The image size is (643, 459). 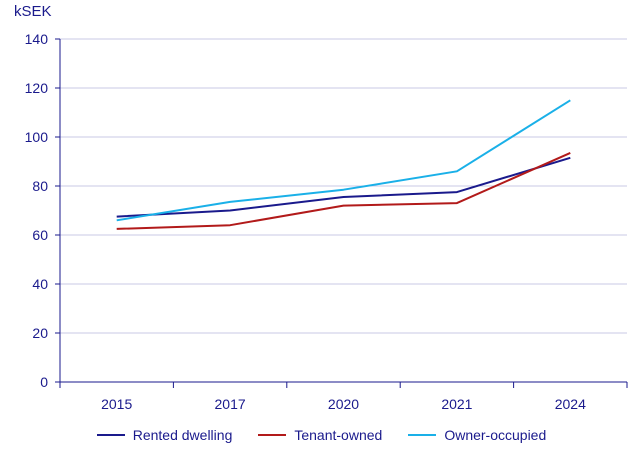 What do you see at coordinates (495, 435) in the screenshot?
I see `legend-label: Owner-occupied` at bounding box center [495, 435].